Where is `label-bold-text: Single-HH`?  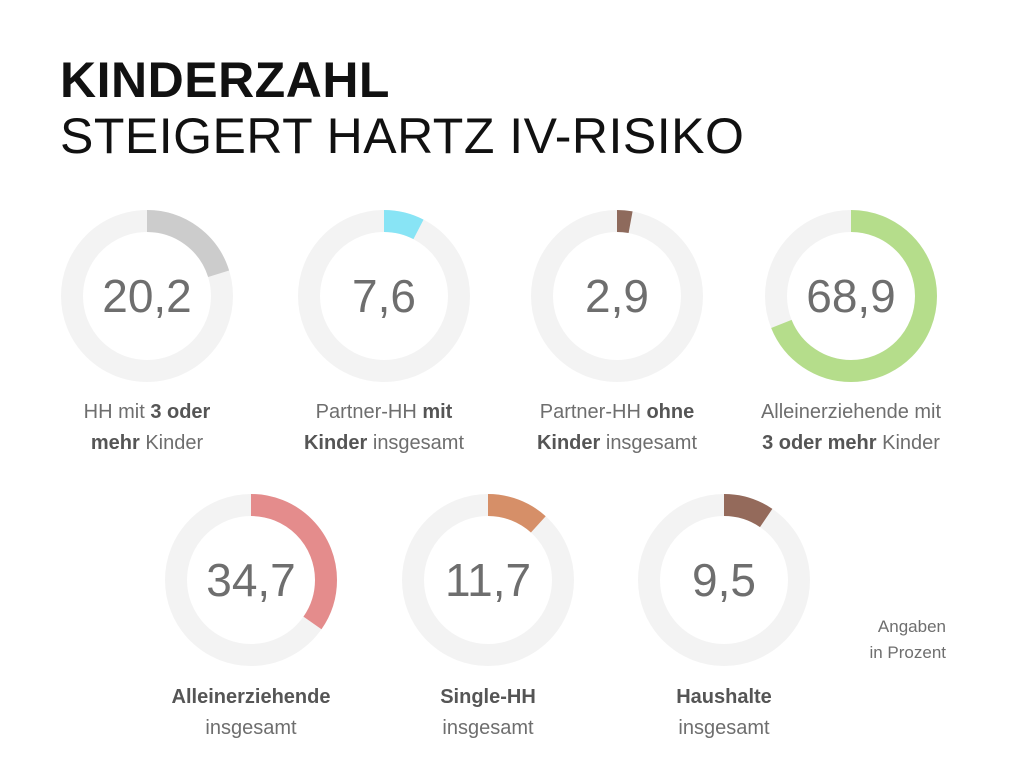
label-bold-text: Single-HH is located at coordinates (488, 697).